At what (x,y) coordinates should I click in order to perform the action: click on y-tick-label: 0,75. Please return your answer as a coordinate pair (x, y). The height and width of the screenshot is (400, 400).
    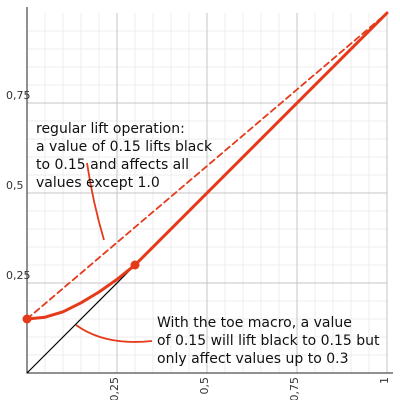
    Looking at the image, I should click on (18, 95).